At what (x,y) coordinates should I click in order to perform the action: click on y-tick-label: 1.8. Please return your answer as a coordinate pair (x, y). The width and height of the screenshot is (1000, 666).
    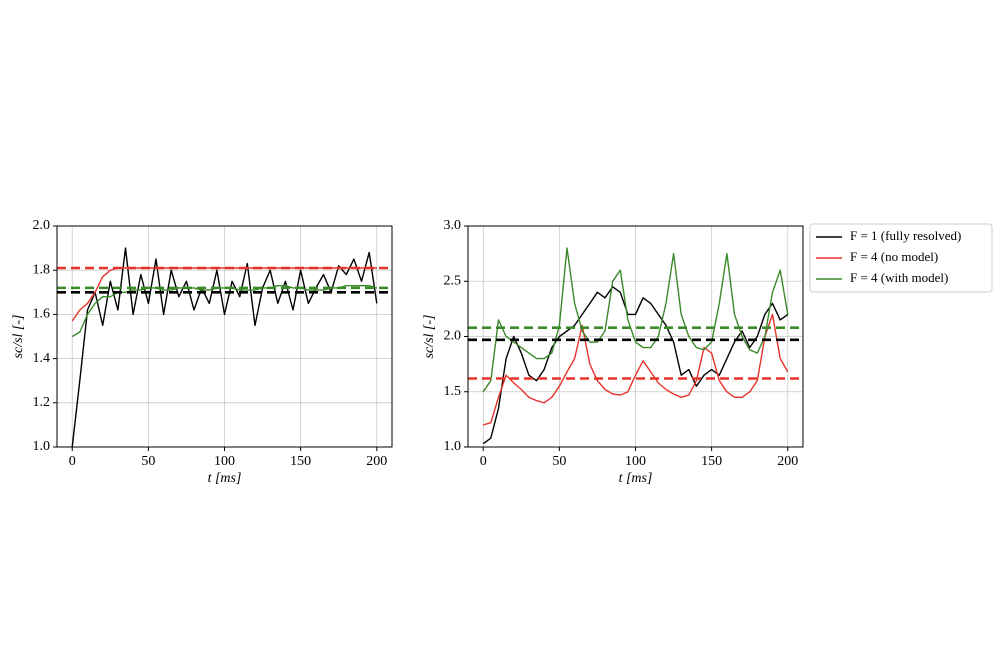
    Looking at the image, I should click on (42, 269).